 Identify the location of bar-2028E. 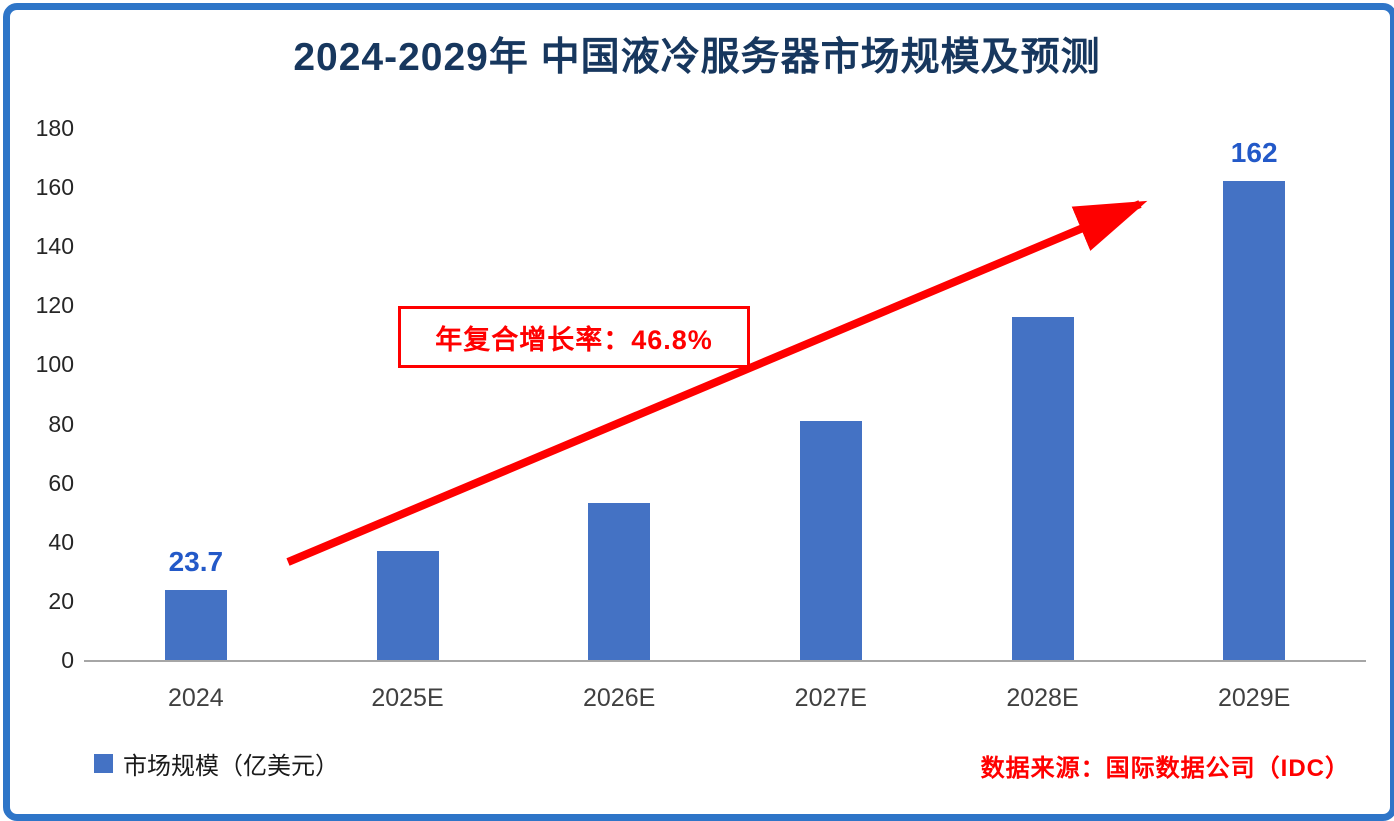
(1042, 488).